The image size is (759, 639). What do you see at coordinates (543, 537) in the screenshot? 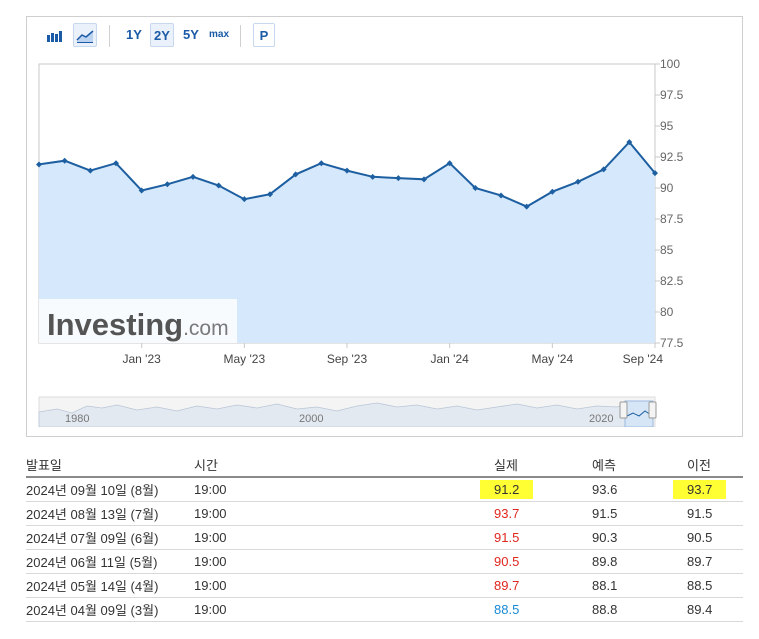
I see `row-actual: 91.5` at bounding box center [543, 537].